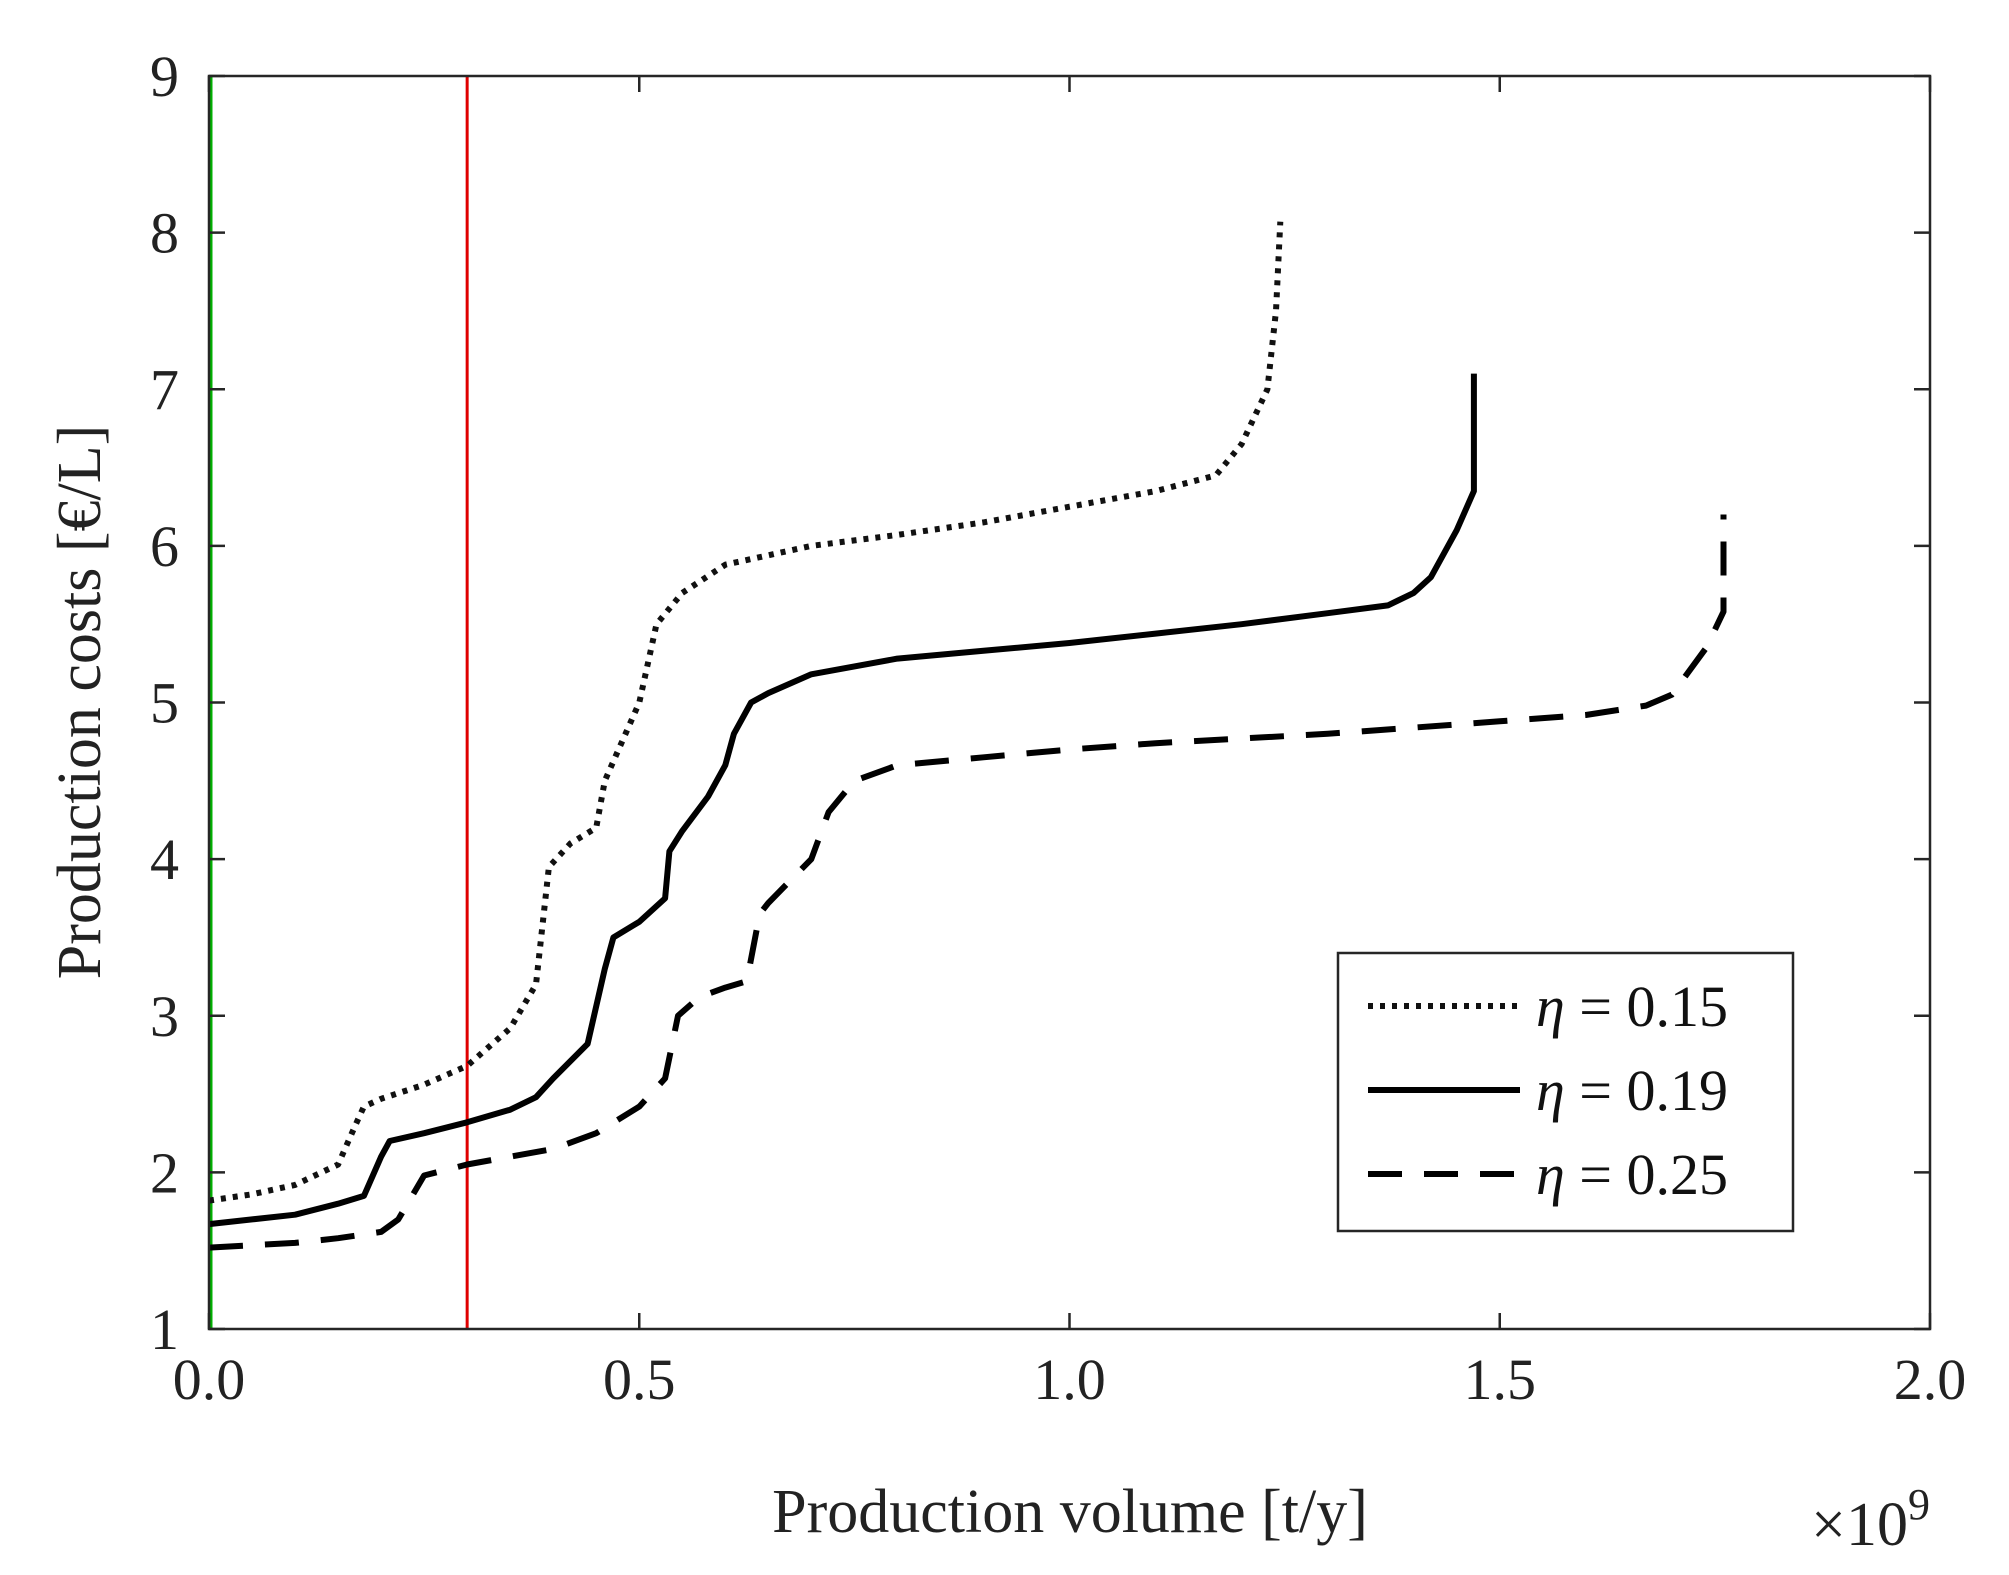 This screenshot has width=2009, height=1575. What do you see at coordinates (1500, 1379) in the screenshot?
I see `x-tick-label: 1.5` at bounding box center [1500, 1379].